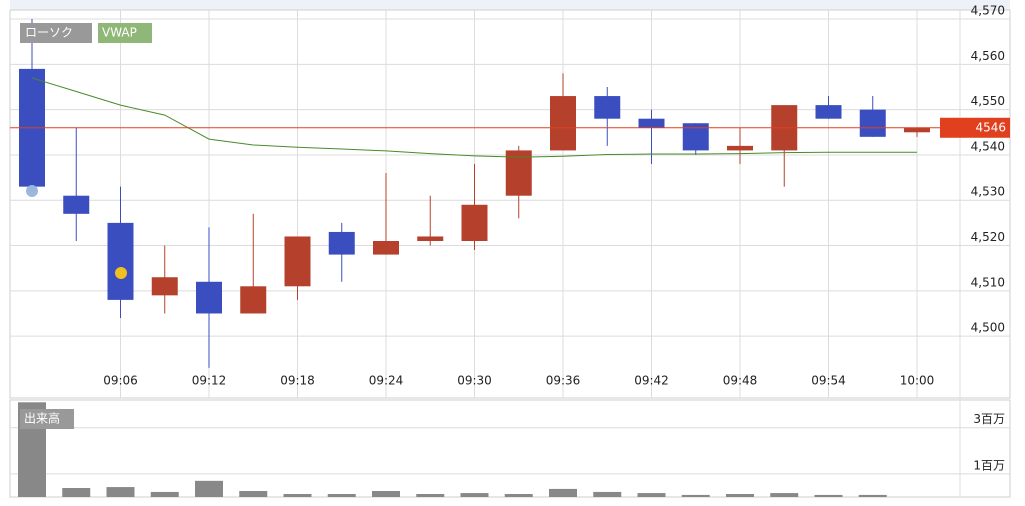  Describe the element at coordinates (990, 127) in the screenshot. I see `last-price-label: 4546` at that location.